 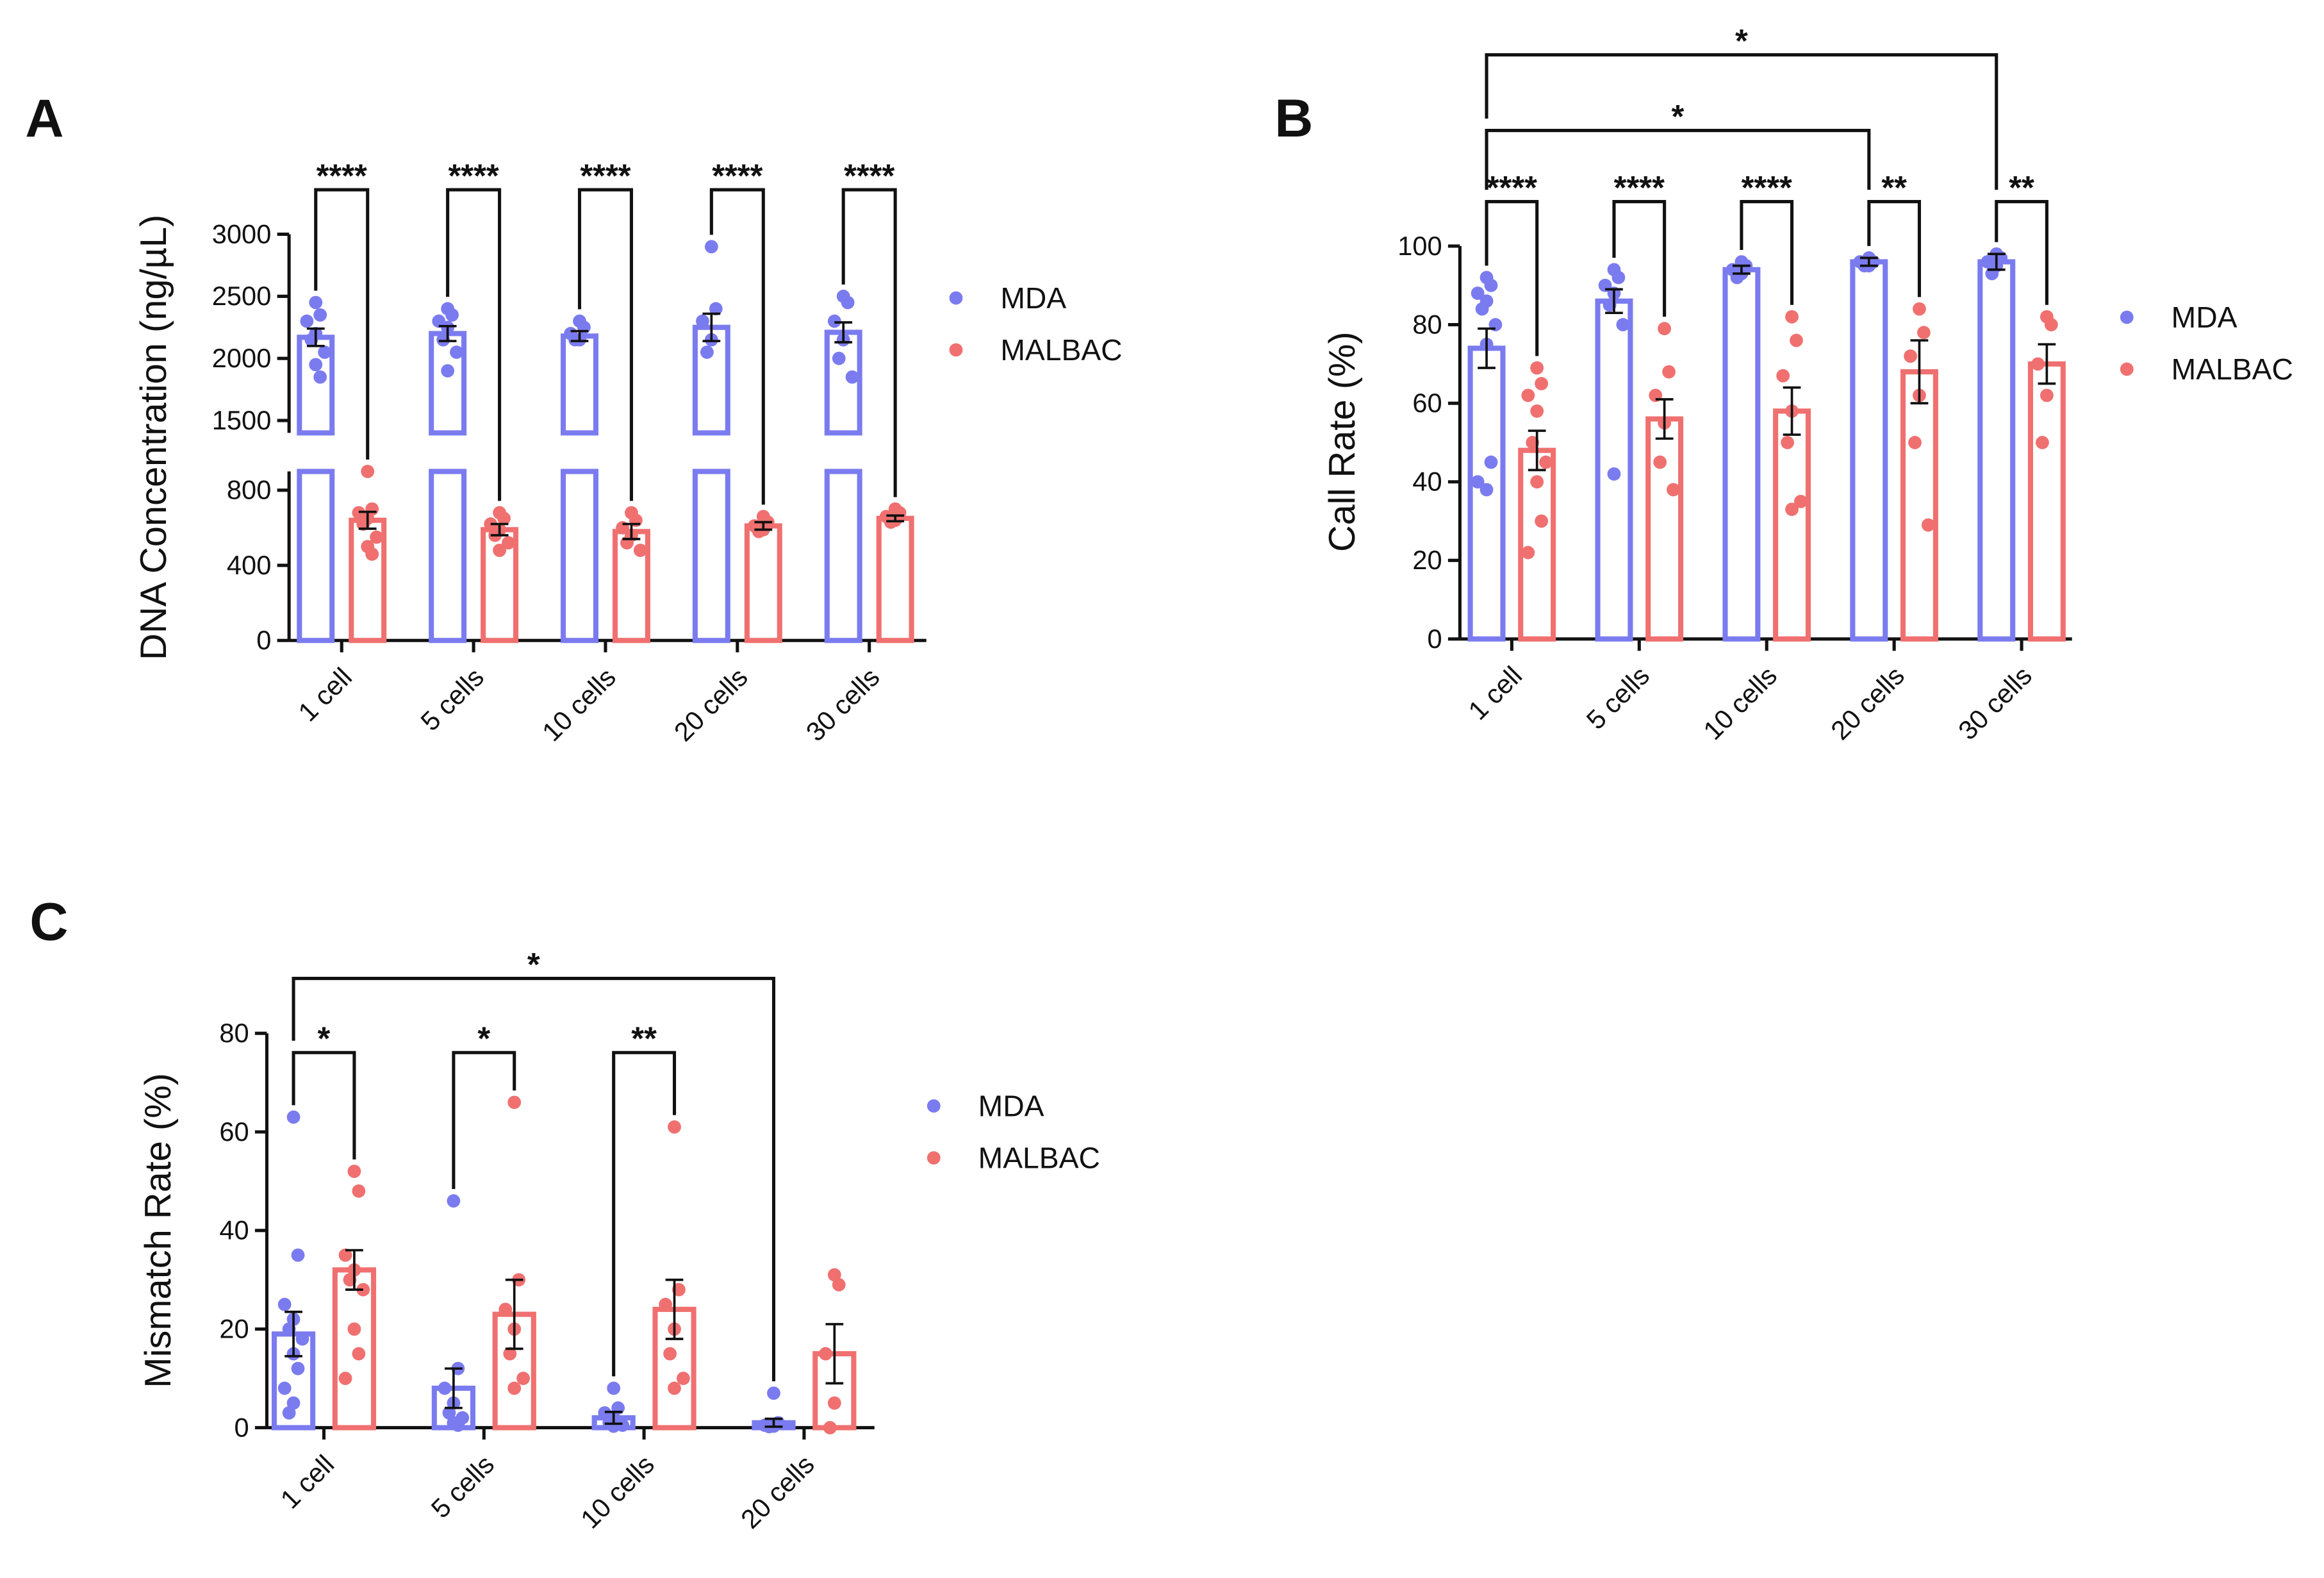 I want to click on x-tick-label: 10 cells, so click(x=617, y=1491).